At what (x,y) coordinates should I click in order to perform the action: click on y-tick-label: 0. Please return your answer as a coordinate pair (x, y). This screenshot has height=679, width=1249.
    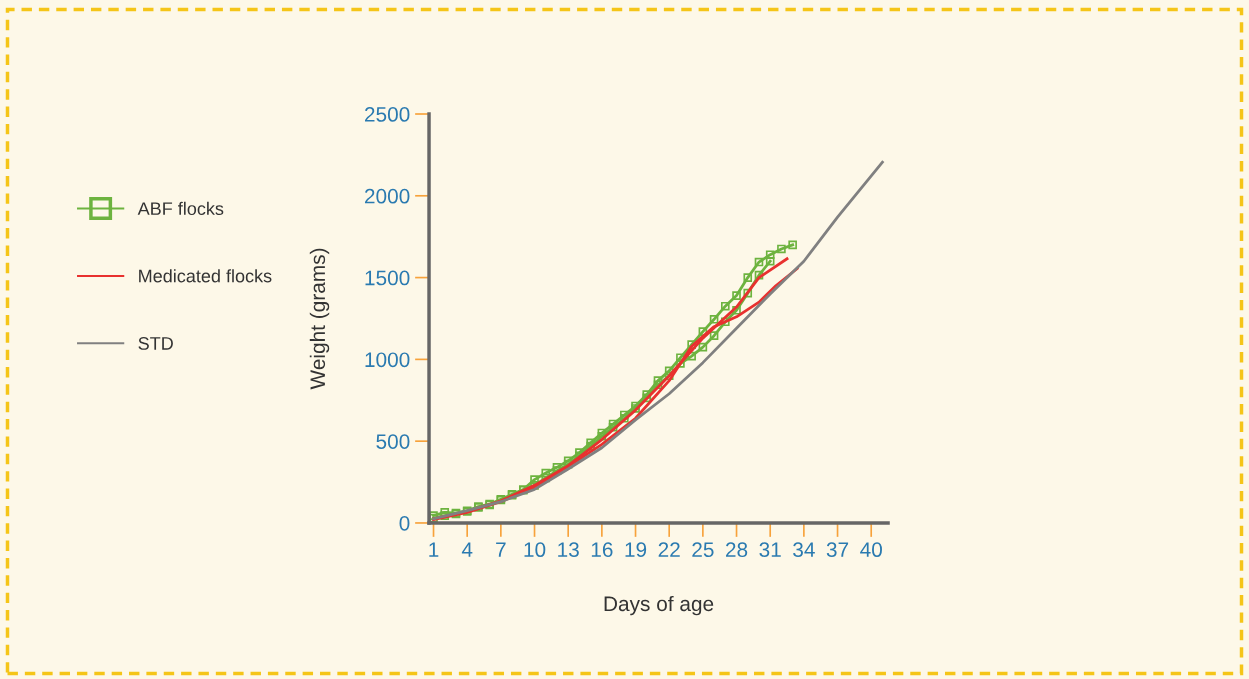
    Looking at the image, I should click on (404, 523).